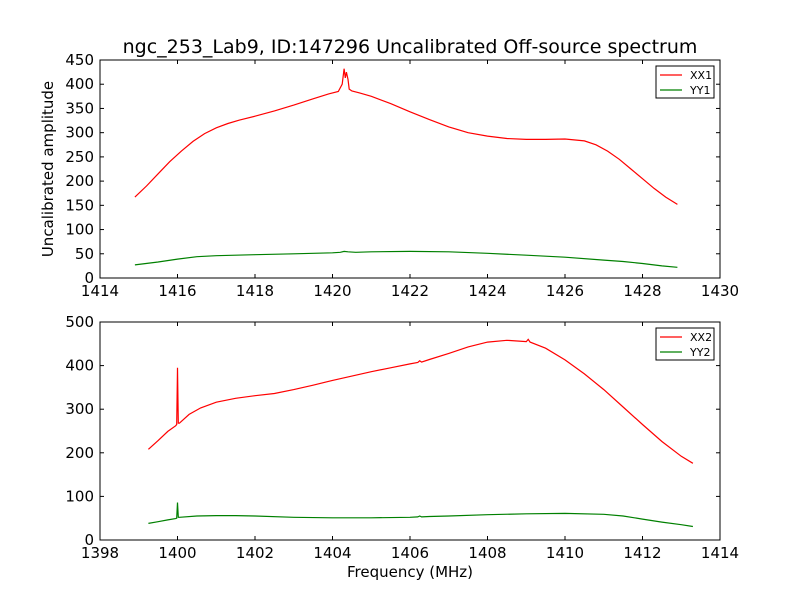 The width and height of the screenshot is (800, 604). Describe the element at coordinates (332, 553) in the screenshot. I see `x-tick-label: 1404` at that location.